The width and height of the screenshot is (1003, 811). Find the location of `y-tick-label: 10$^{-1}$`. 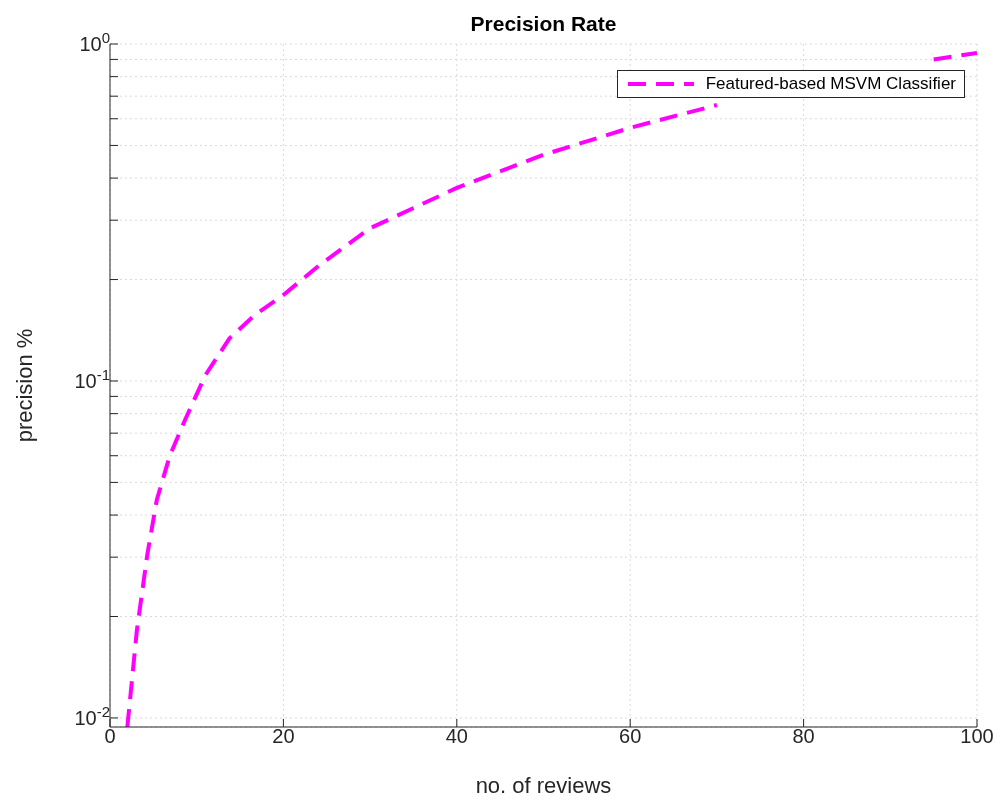

y-tick-label: 10$^{-1}$ is located at coordinates (92, 378).